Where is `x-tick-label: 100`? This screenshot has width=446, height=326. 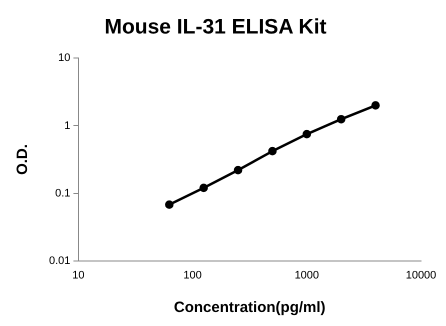
x-tick-label: 100 is located at coordinates (192, 275).